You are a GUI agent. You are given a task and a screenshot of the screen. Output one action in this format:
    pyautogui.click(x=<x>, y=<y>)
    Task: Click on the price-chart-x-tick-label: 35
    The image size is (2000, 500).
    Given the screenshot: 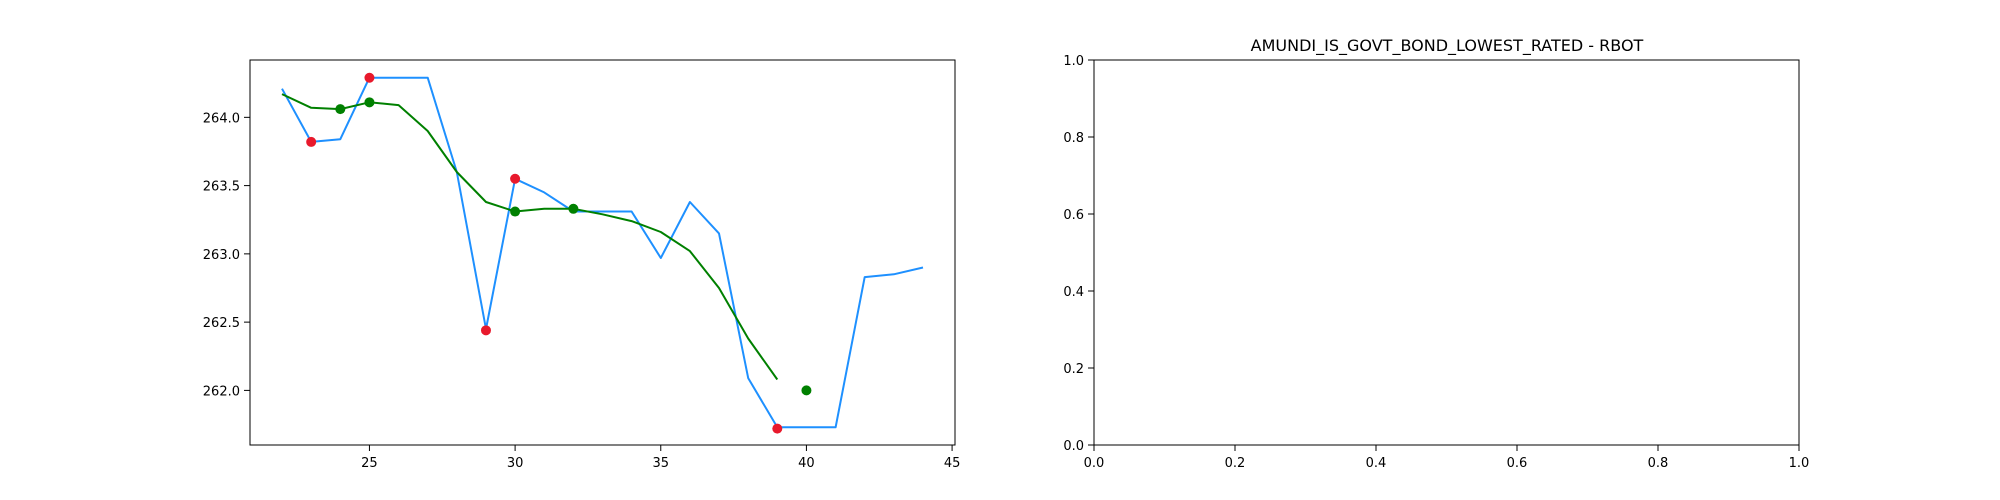 What is the action you would take?
    pyautogui.click(x=660, y=463)
    